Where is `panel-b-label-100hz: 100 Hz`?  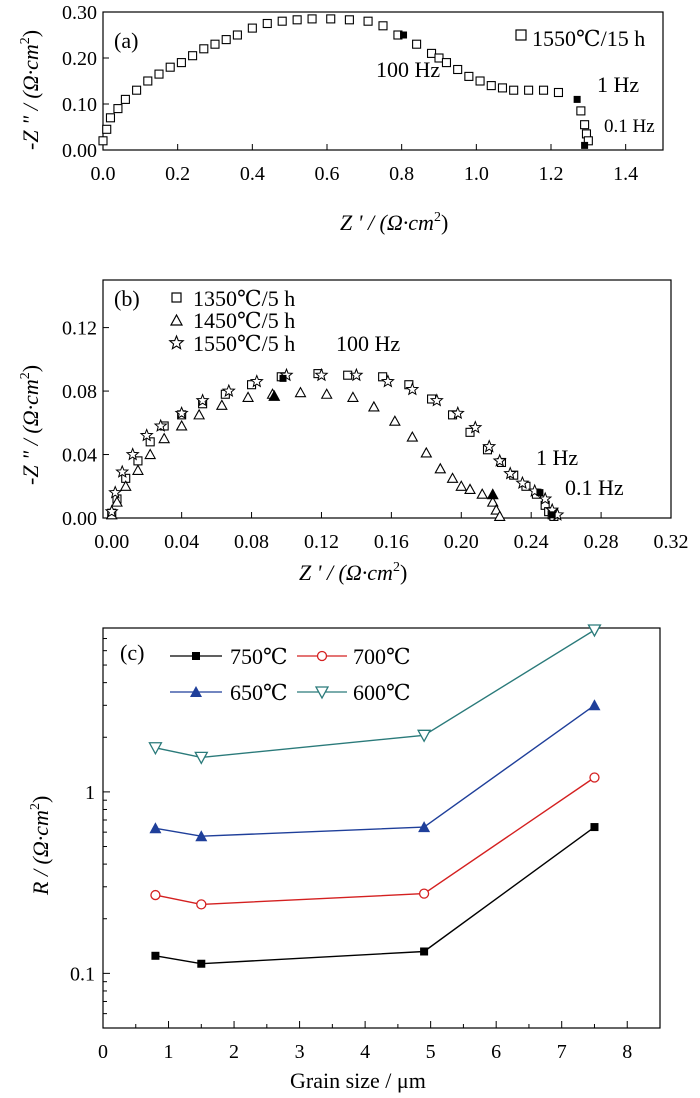 panel-b-label-100hz: 100 Hz is located at coordinates (368, 343).